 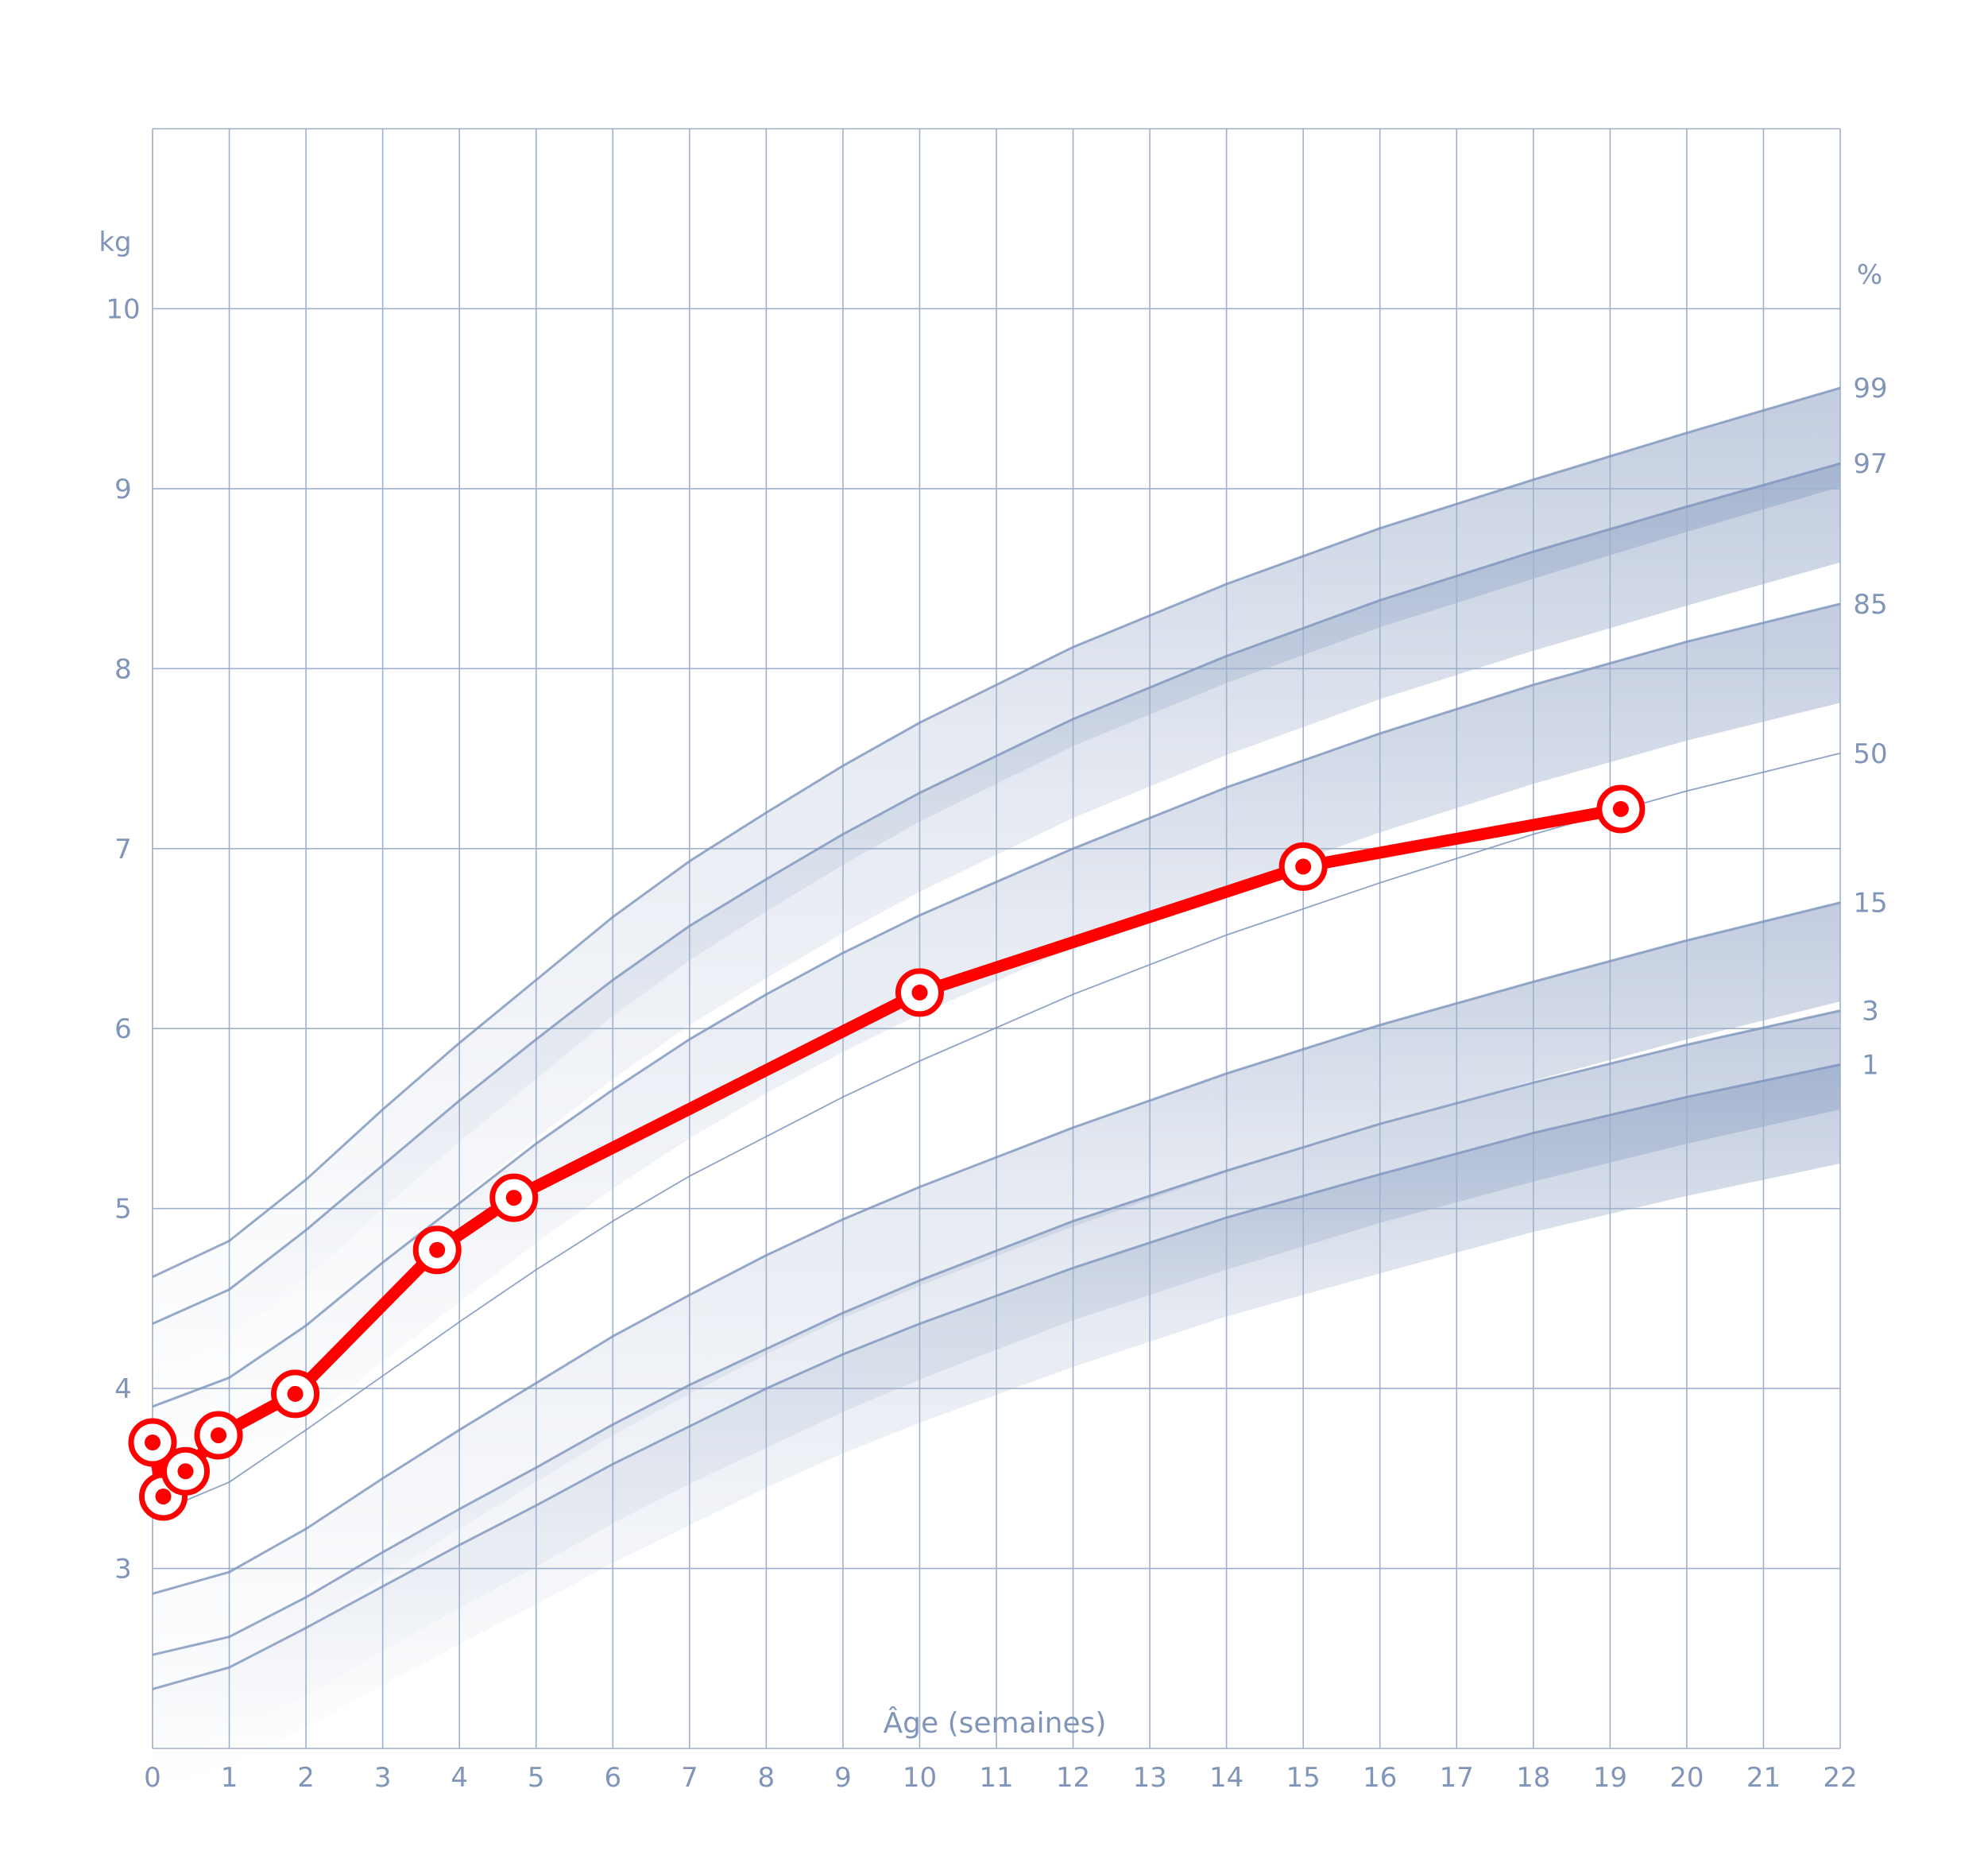 What do you see at coordinates (996, 1778) in the screenshot?
I see `x-tick-label: 11` at bounding box center [996, 1778].